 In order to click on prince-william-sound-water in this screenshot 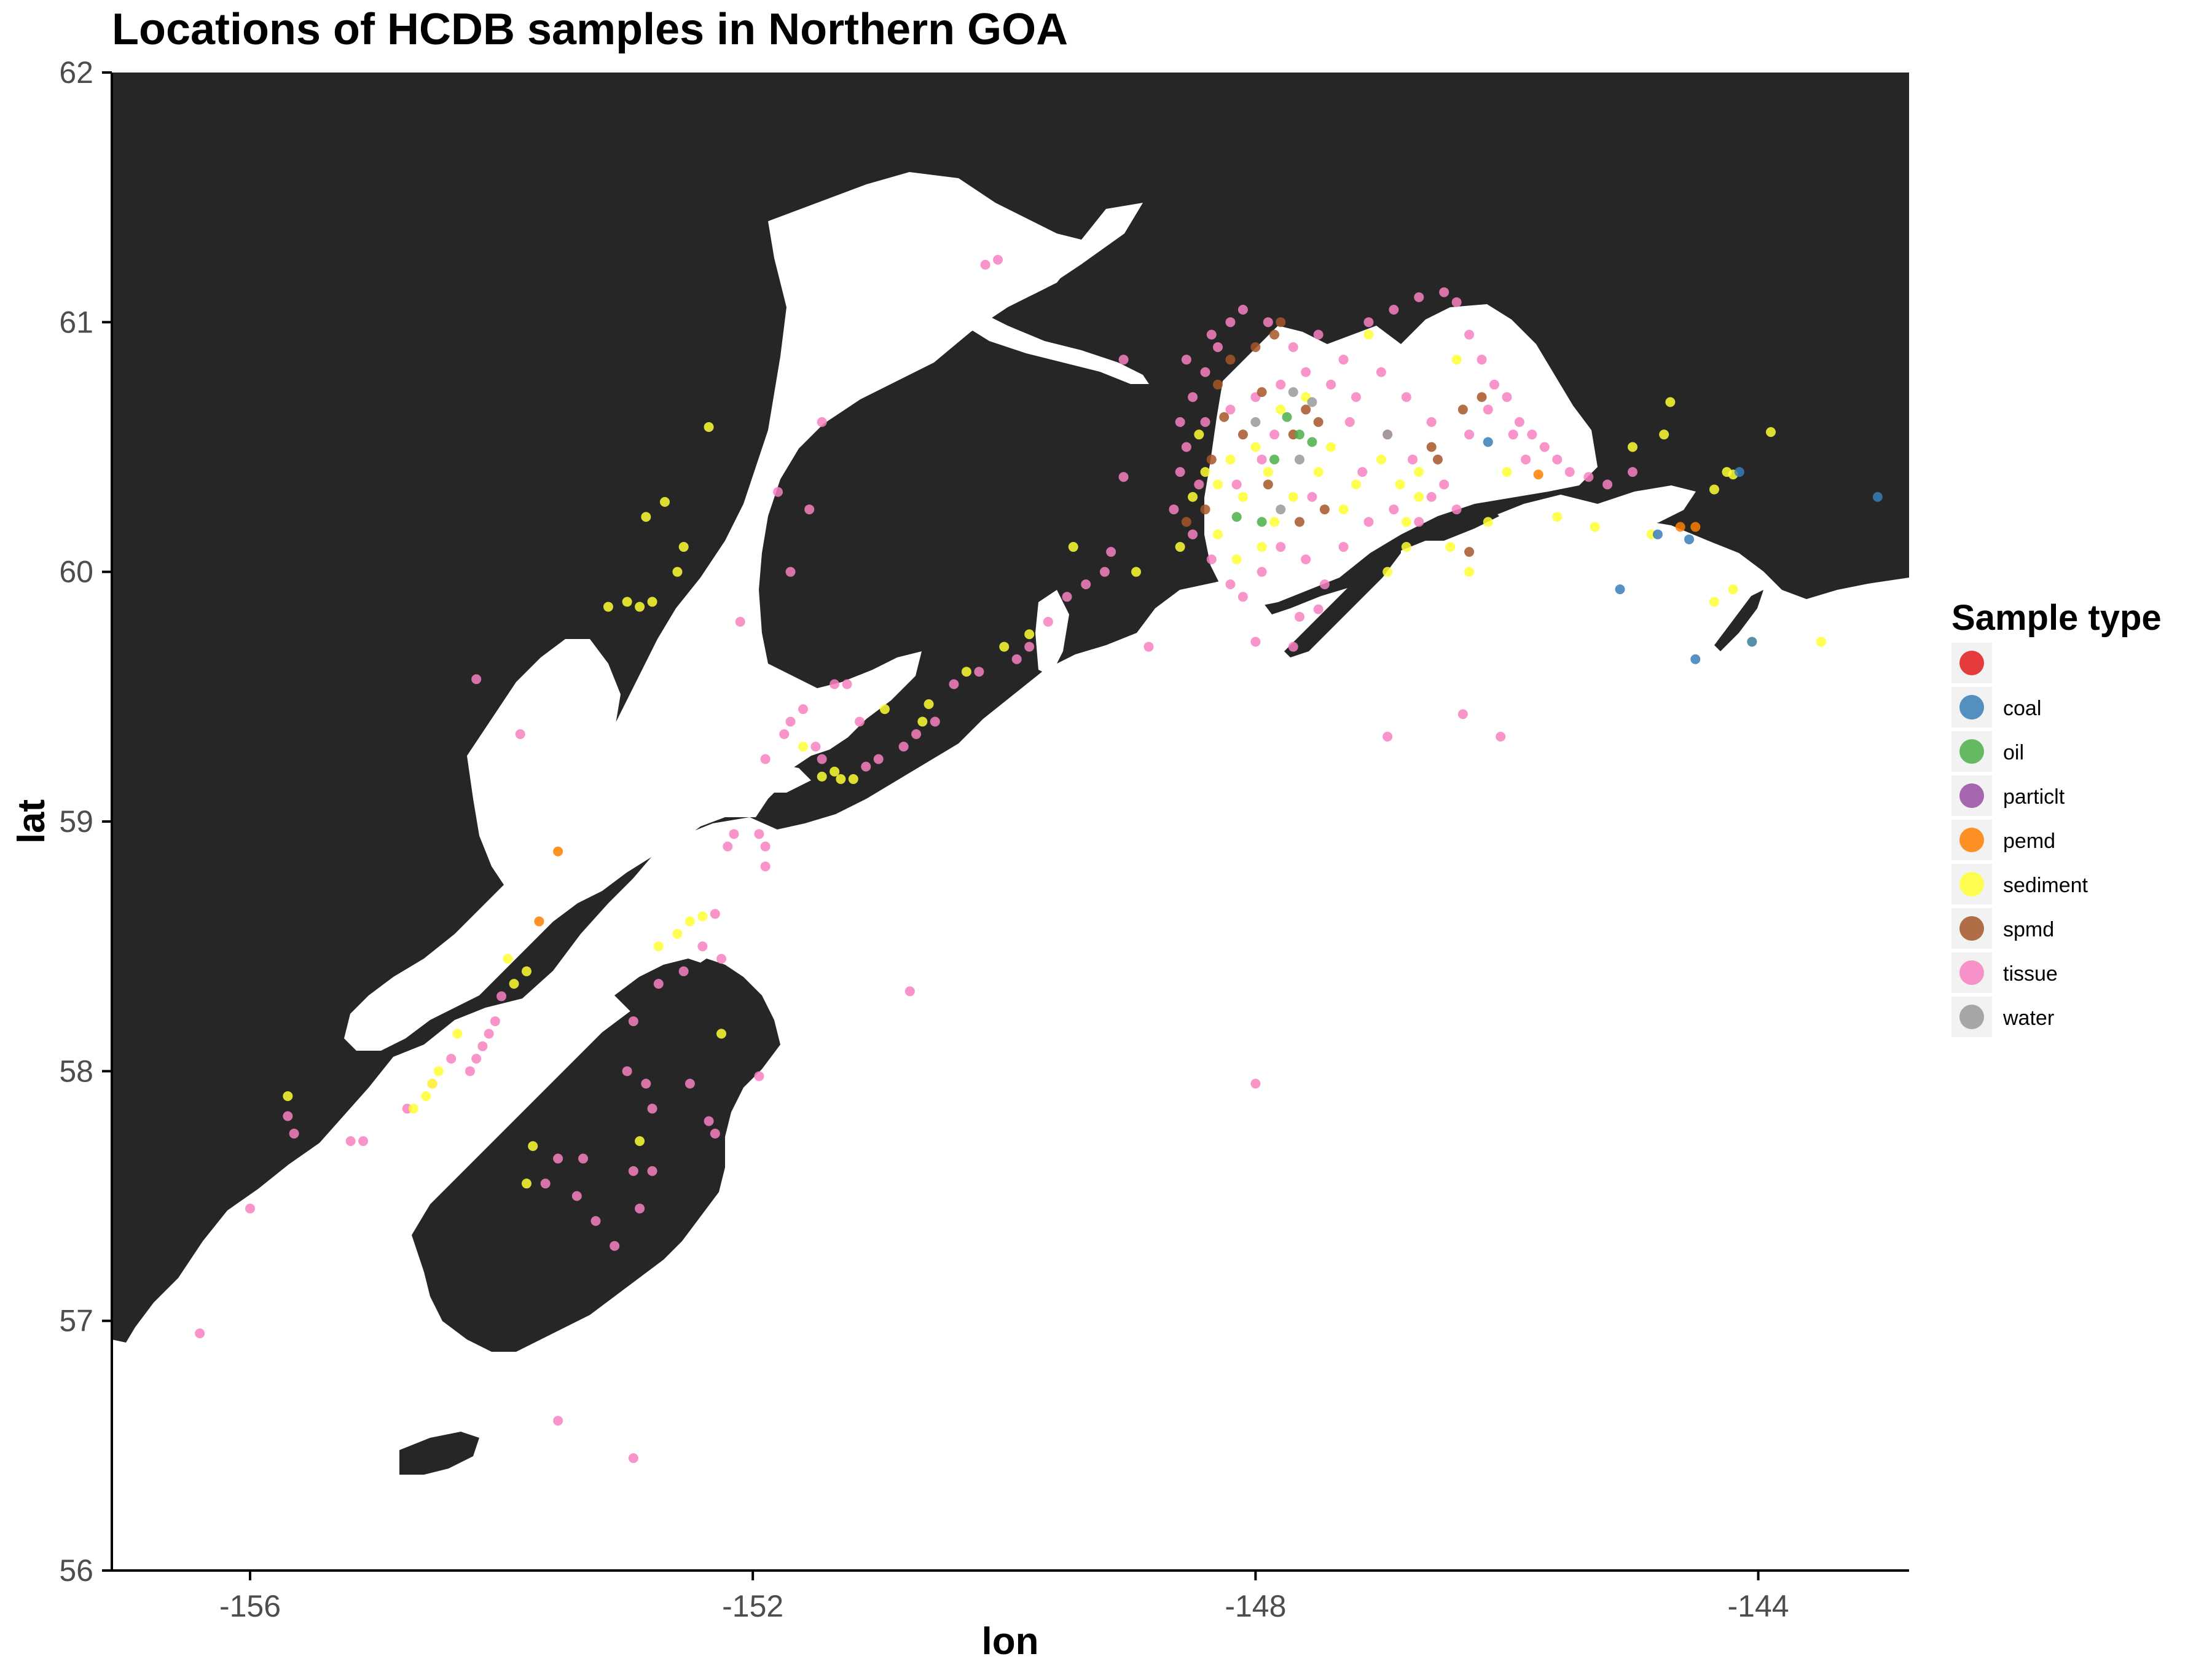, I will do `click(1401, 456)`.